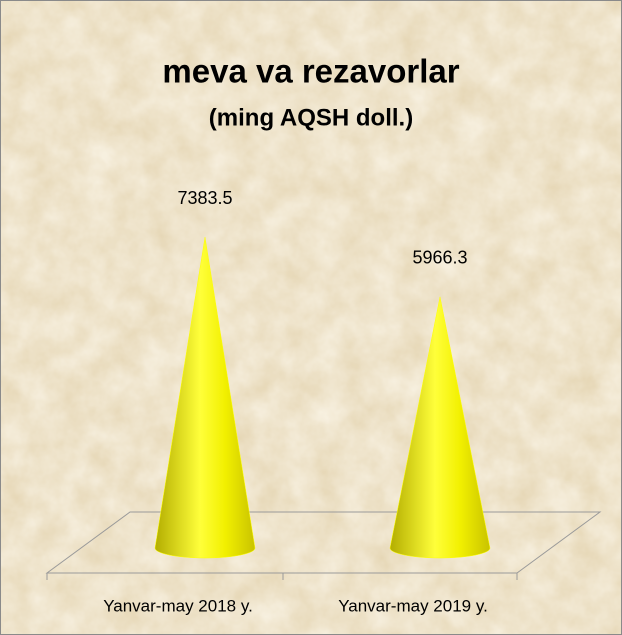 This screenshot has width=622, height=635. I want to click on floor, so click(323, 542).